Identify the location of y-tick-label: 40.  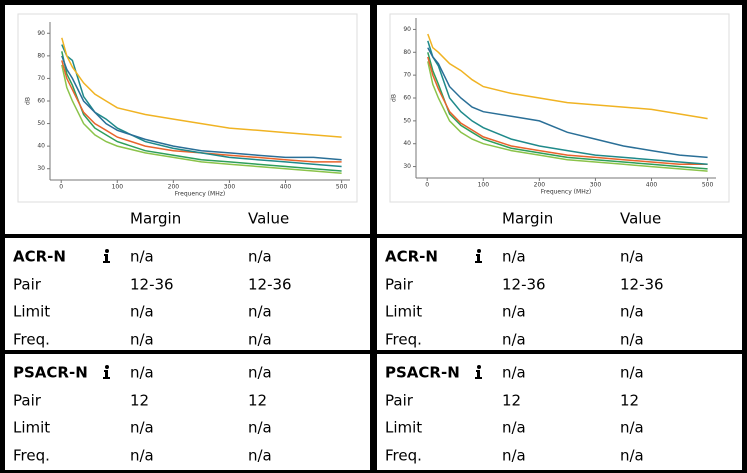
(41, 146).